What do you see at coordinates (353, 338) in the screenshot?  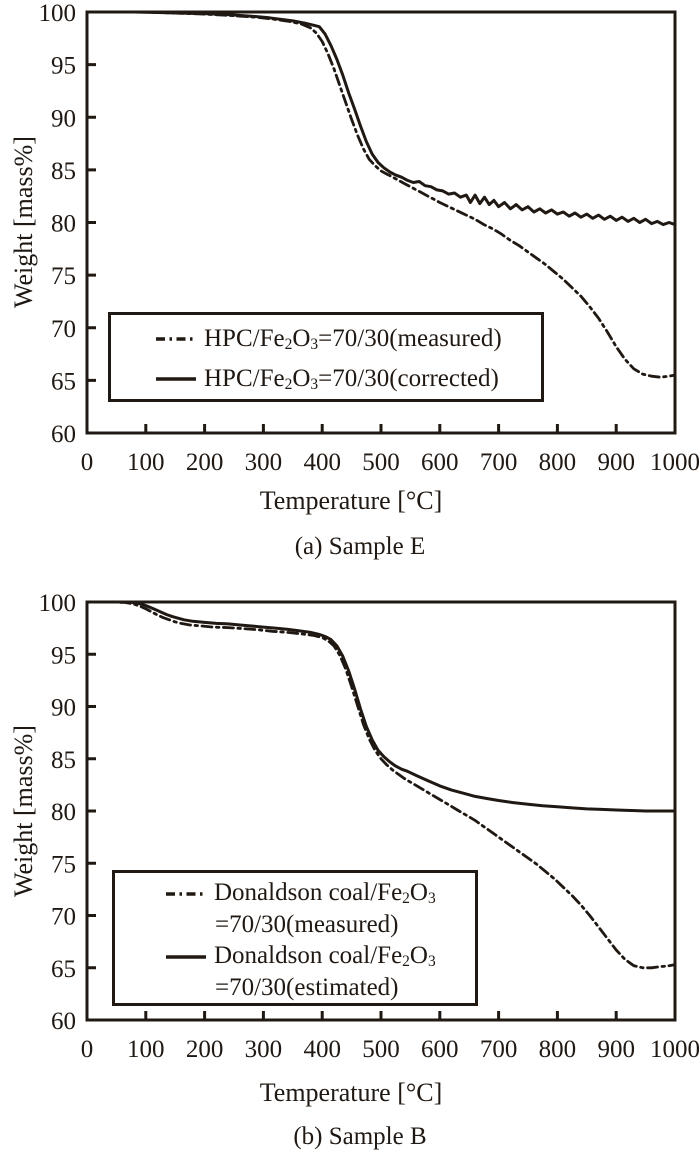 I see `legend-label: HPC/Fe2O3=70/30(measured)` at bounding box center [353, 338].